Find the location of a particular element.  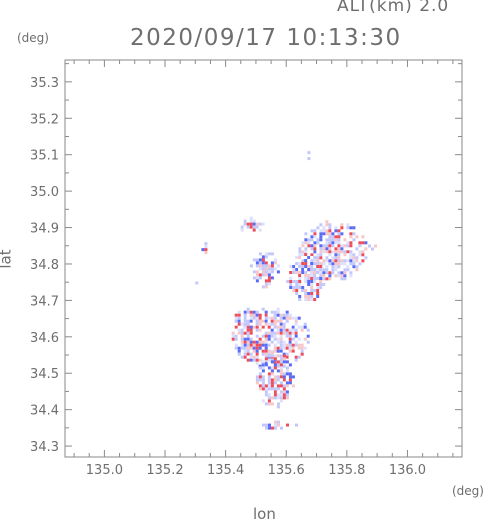

y-tick-label: 35.0 is located at coordinates (44, 192).